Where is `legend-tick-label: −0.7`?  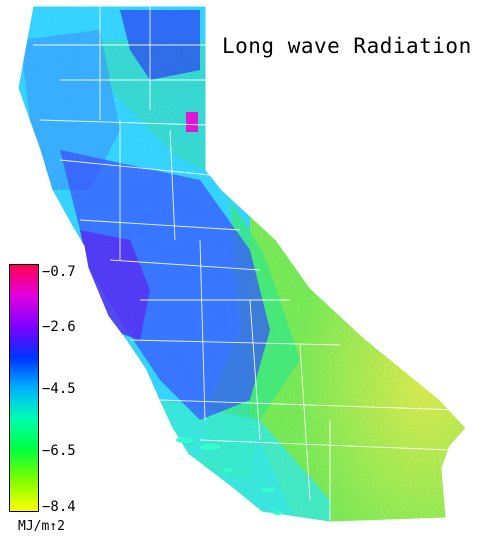
legend-tick-label: −0.7 is located at coordinates (59, 272).